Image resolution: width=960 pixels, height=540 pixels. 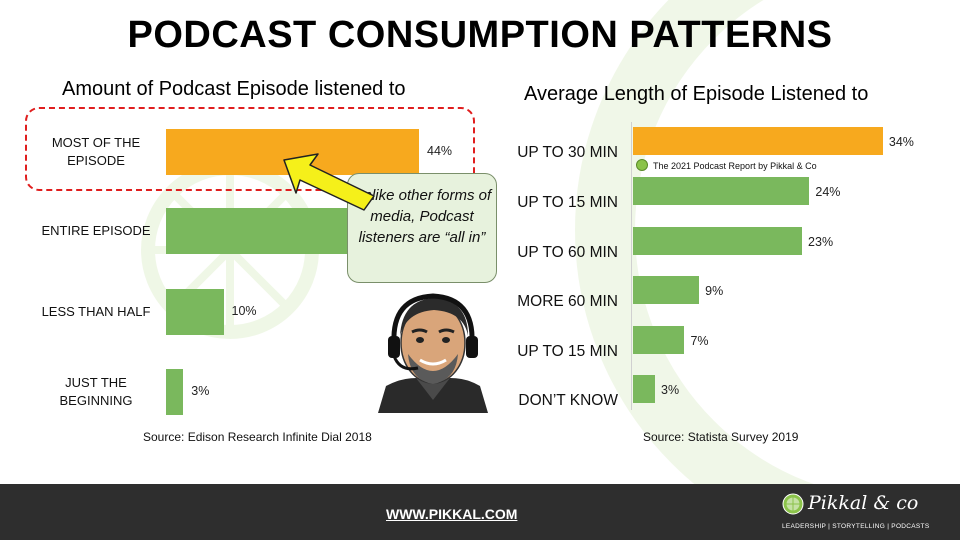 I want to click on value-label: 44%, so click(x=440, y=151).